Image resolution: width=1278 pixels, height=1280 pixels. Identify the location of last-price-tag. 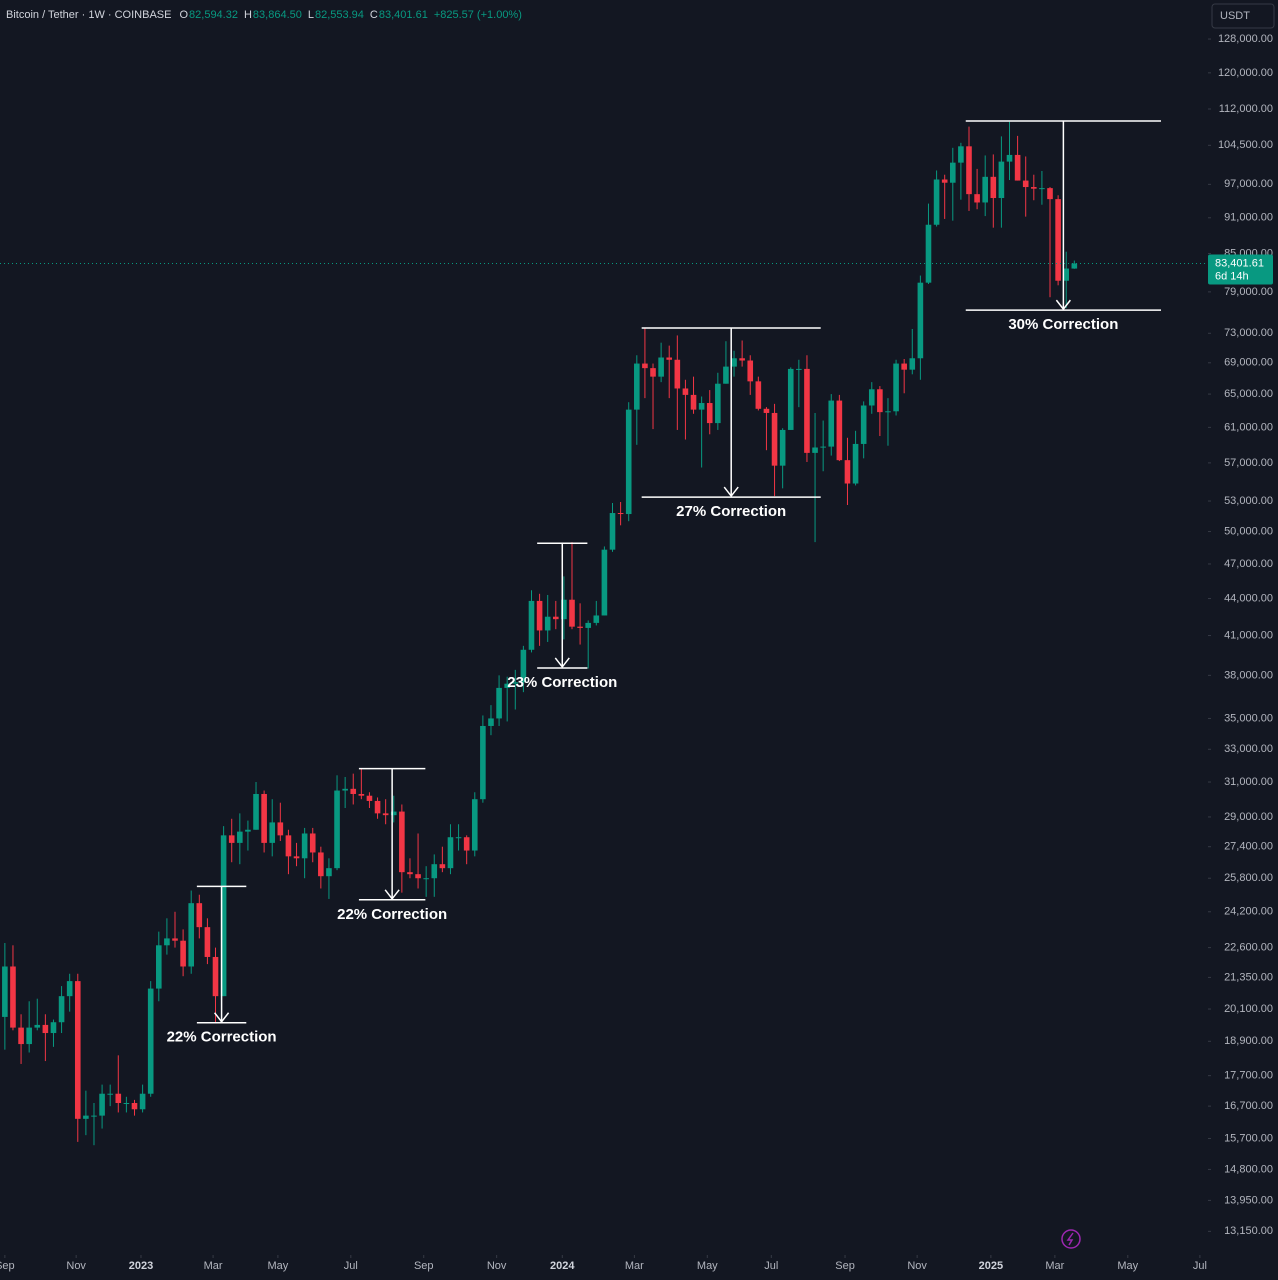
(1240, 269).